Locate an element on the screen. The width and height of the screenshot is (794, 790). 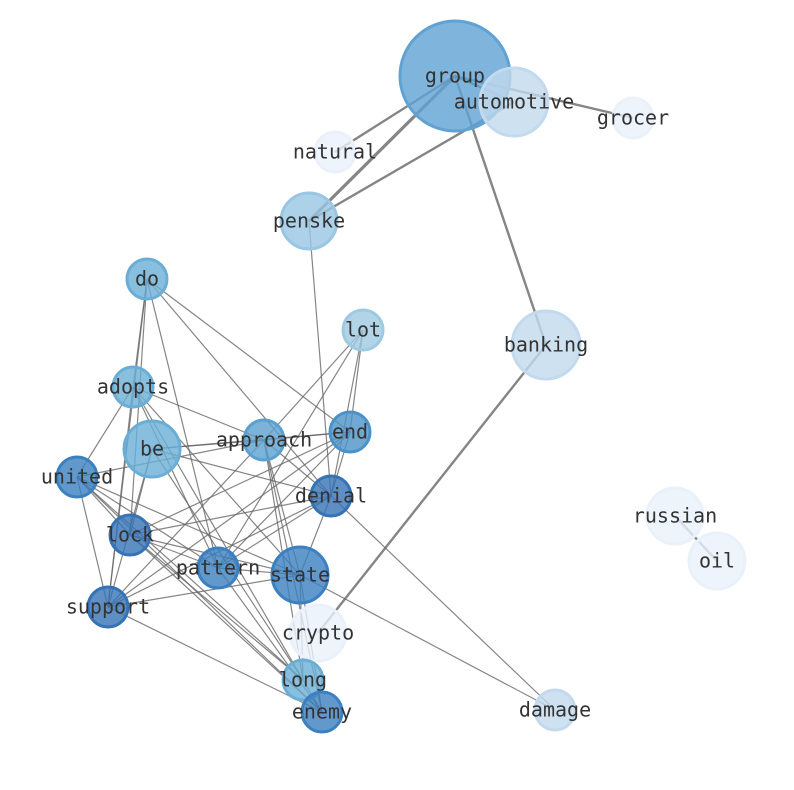
node-united: united is located at coordinates (77, 477).